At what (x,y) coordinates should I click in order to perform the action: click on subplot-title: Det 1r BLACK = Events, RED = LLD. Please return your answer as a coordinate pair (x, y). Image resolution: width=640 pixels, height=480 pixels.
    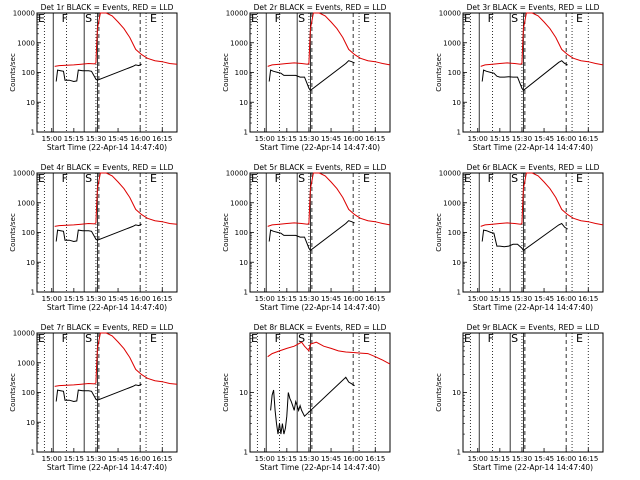
    Looking at the image, I should click on (107, 7).